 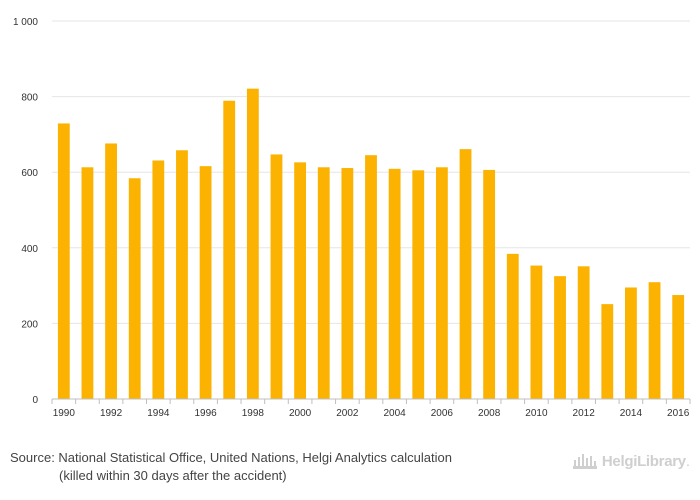 I want to click on bar-2004, so click(x=394, y=283).